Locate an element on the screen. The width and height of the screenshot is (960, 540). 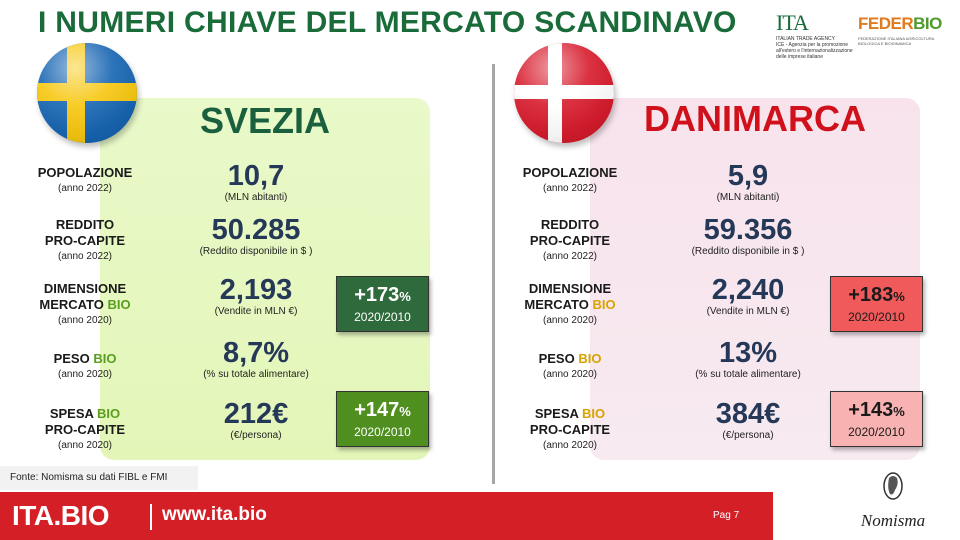
dk-label-text: REDDITO is located at coordinates (570, 224).